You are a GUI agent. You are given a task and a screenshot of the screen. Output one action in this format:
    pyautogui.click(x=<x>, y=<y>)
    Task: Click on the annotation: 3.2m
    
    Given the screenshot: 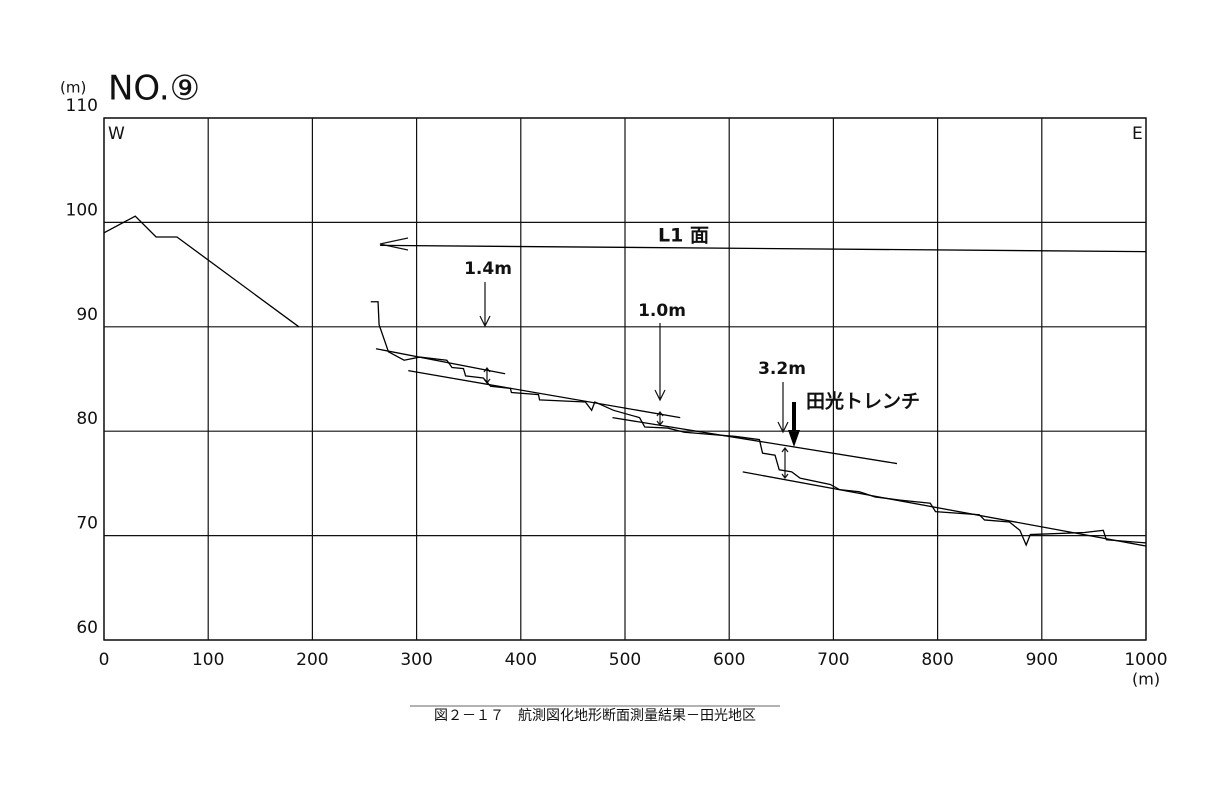 What is the action you would take?
    pyautogui.click(x=782, y=369)
    